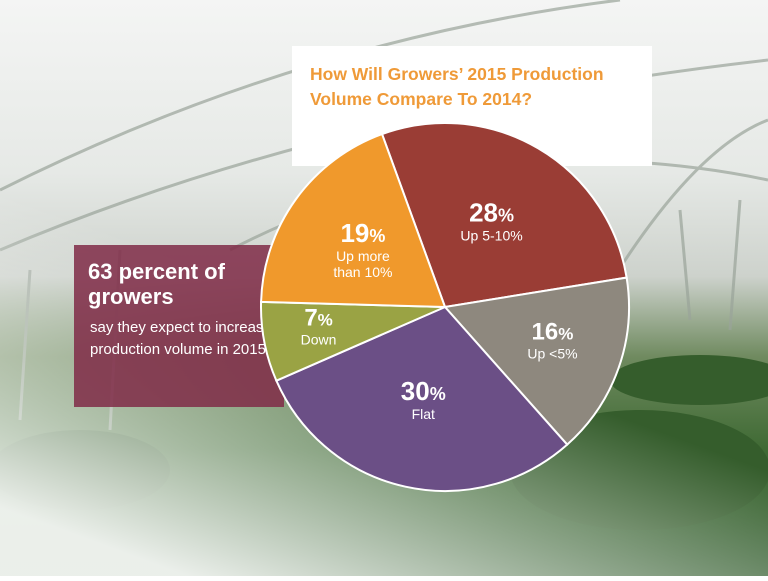 The width and height of the screenshot is (768, 581). I want to click on slice-category-label: Up 5-10%, so click(491, 236).